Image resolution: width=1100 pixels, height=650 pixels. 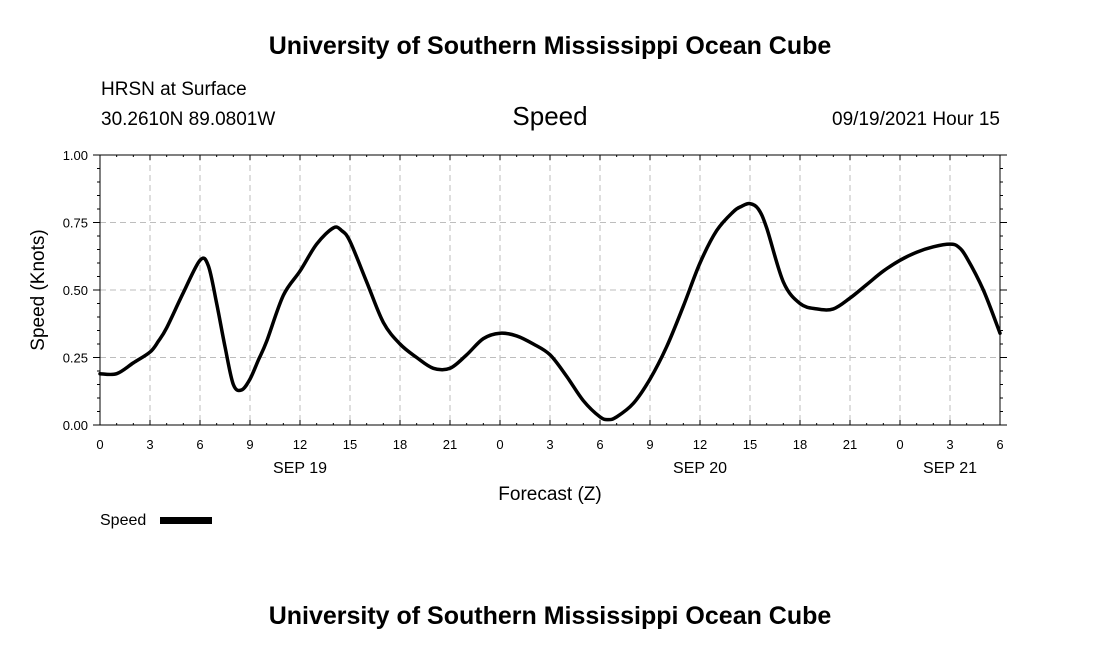 I want to click on y-tick-label: 0.00, so click(x=75, y=425).